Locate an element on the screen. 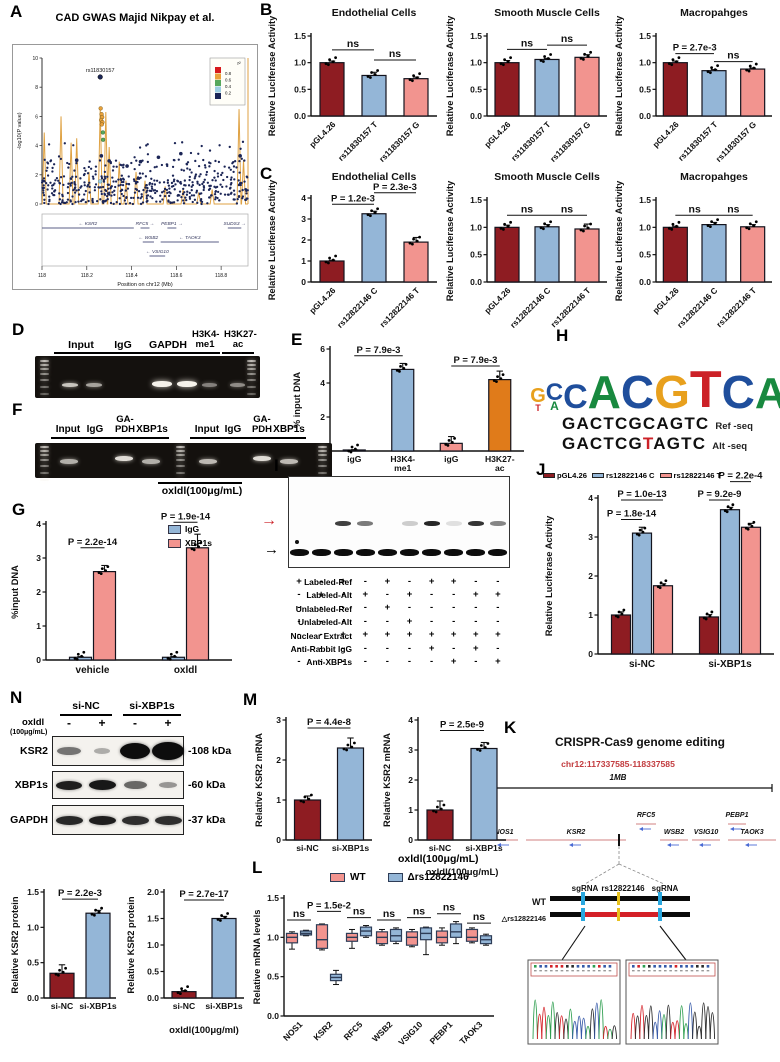  gel-f-lane-label: GA- is located at coordinates (125, 419).